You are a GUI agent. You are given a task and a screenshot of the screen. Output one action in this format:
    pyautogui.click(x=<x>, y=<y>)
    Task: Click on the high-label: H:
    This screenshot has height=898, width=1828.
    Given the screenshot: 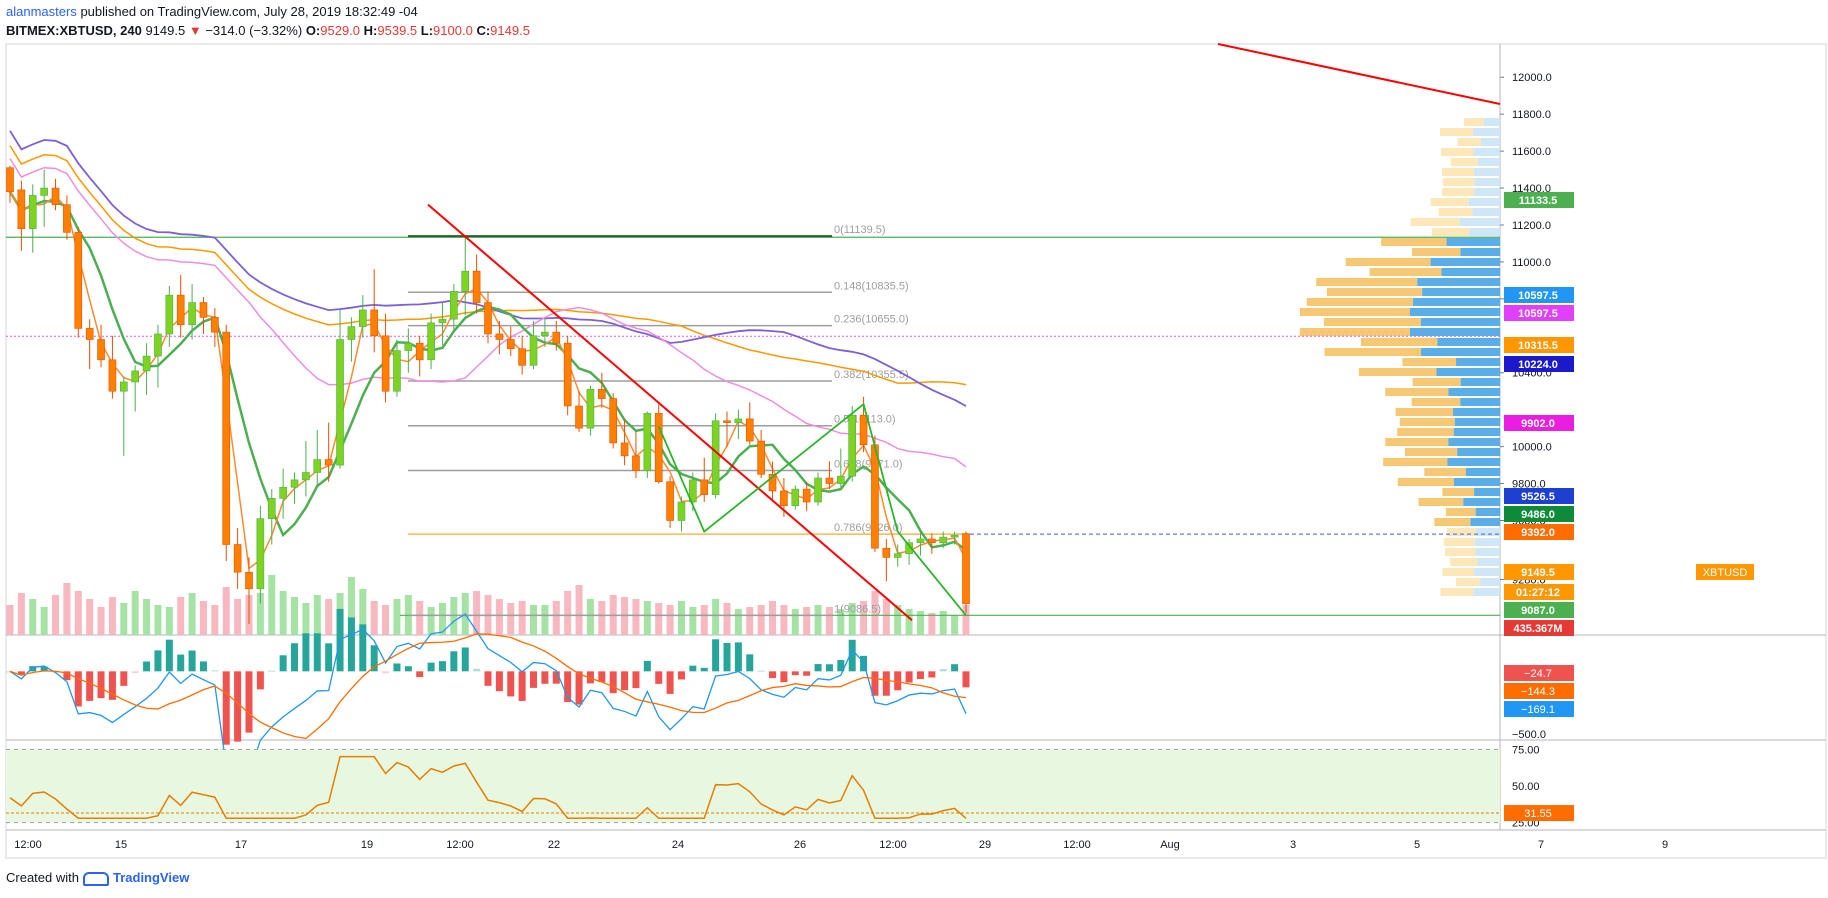 What is the action you would take?
    pyautogui.click(x=370, y=30)
    